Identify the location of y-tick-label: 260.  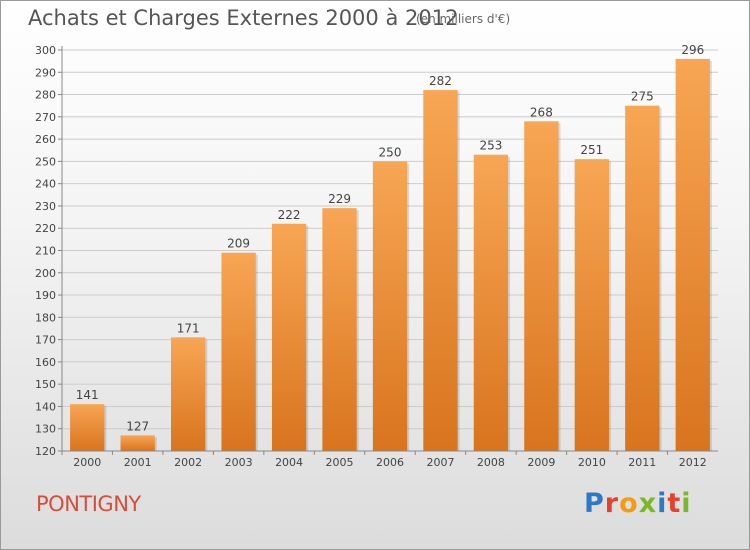
(45, 139).